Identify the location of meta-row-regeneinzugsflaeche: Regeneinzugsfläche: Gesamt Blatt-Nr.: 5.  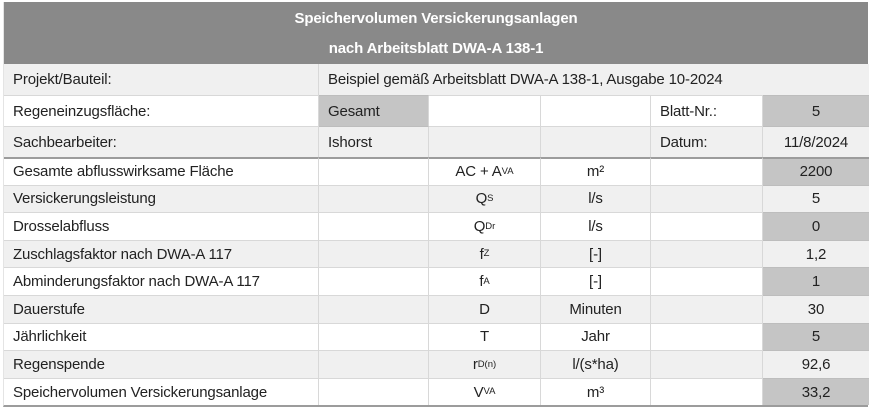
(436, 110).